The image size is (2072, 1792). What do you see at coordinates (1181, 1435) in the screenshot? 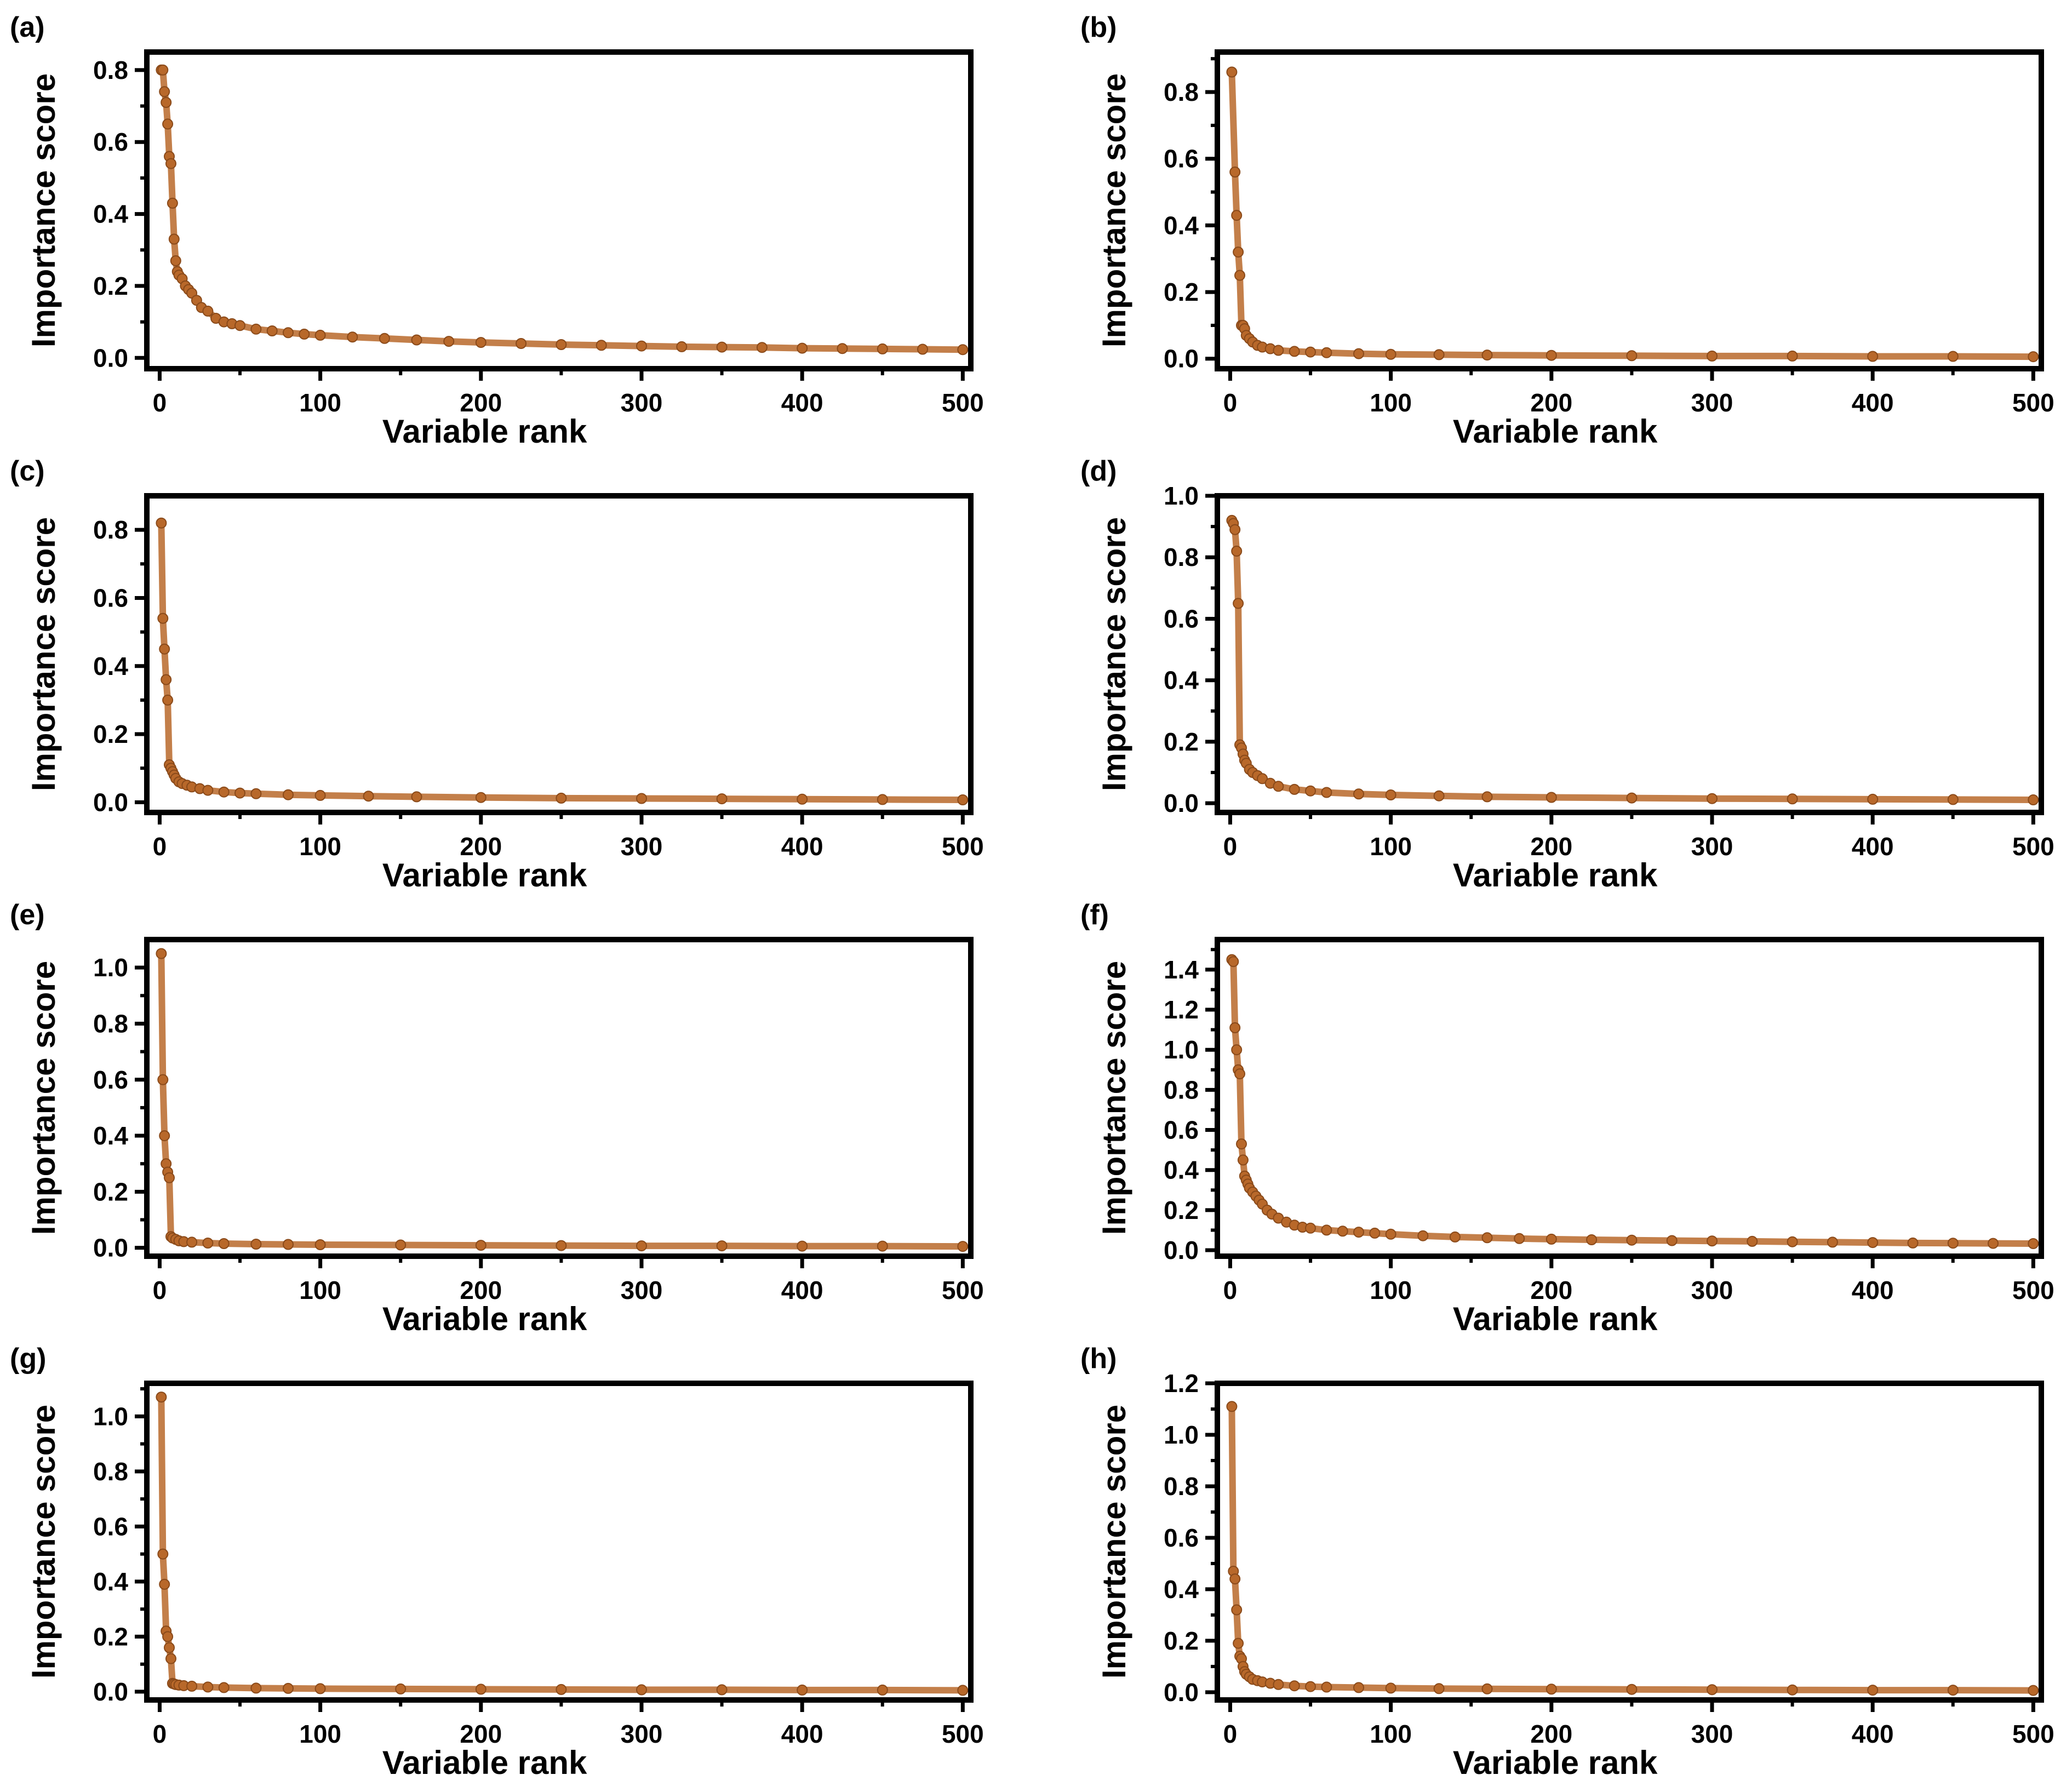
I see `y-tick-label: 1.0` at bounding box center [1181, 1435].